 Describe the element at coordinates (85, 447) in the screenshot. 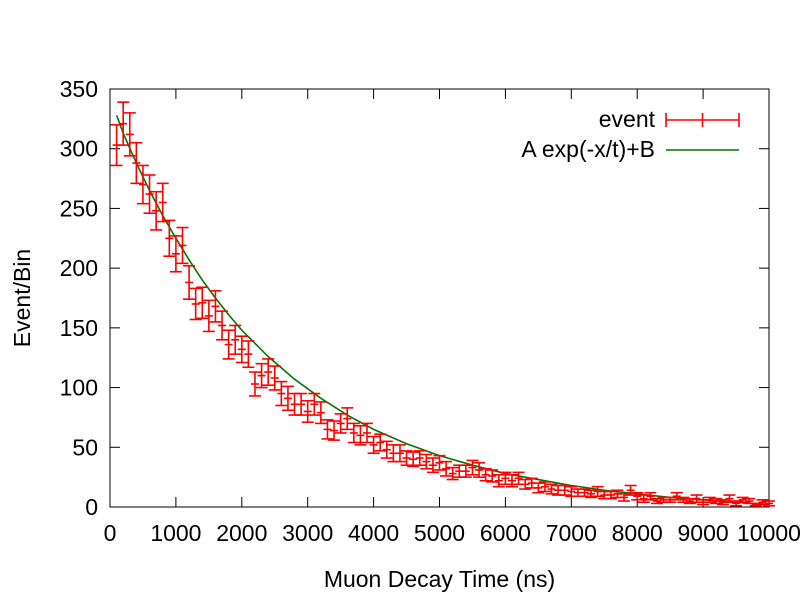

I see `y-tick-label: 50` at that location.